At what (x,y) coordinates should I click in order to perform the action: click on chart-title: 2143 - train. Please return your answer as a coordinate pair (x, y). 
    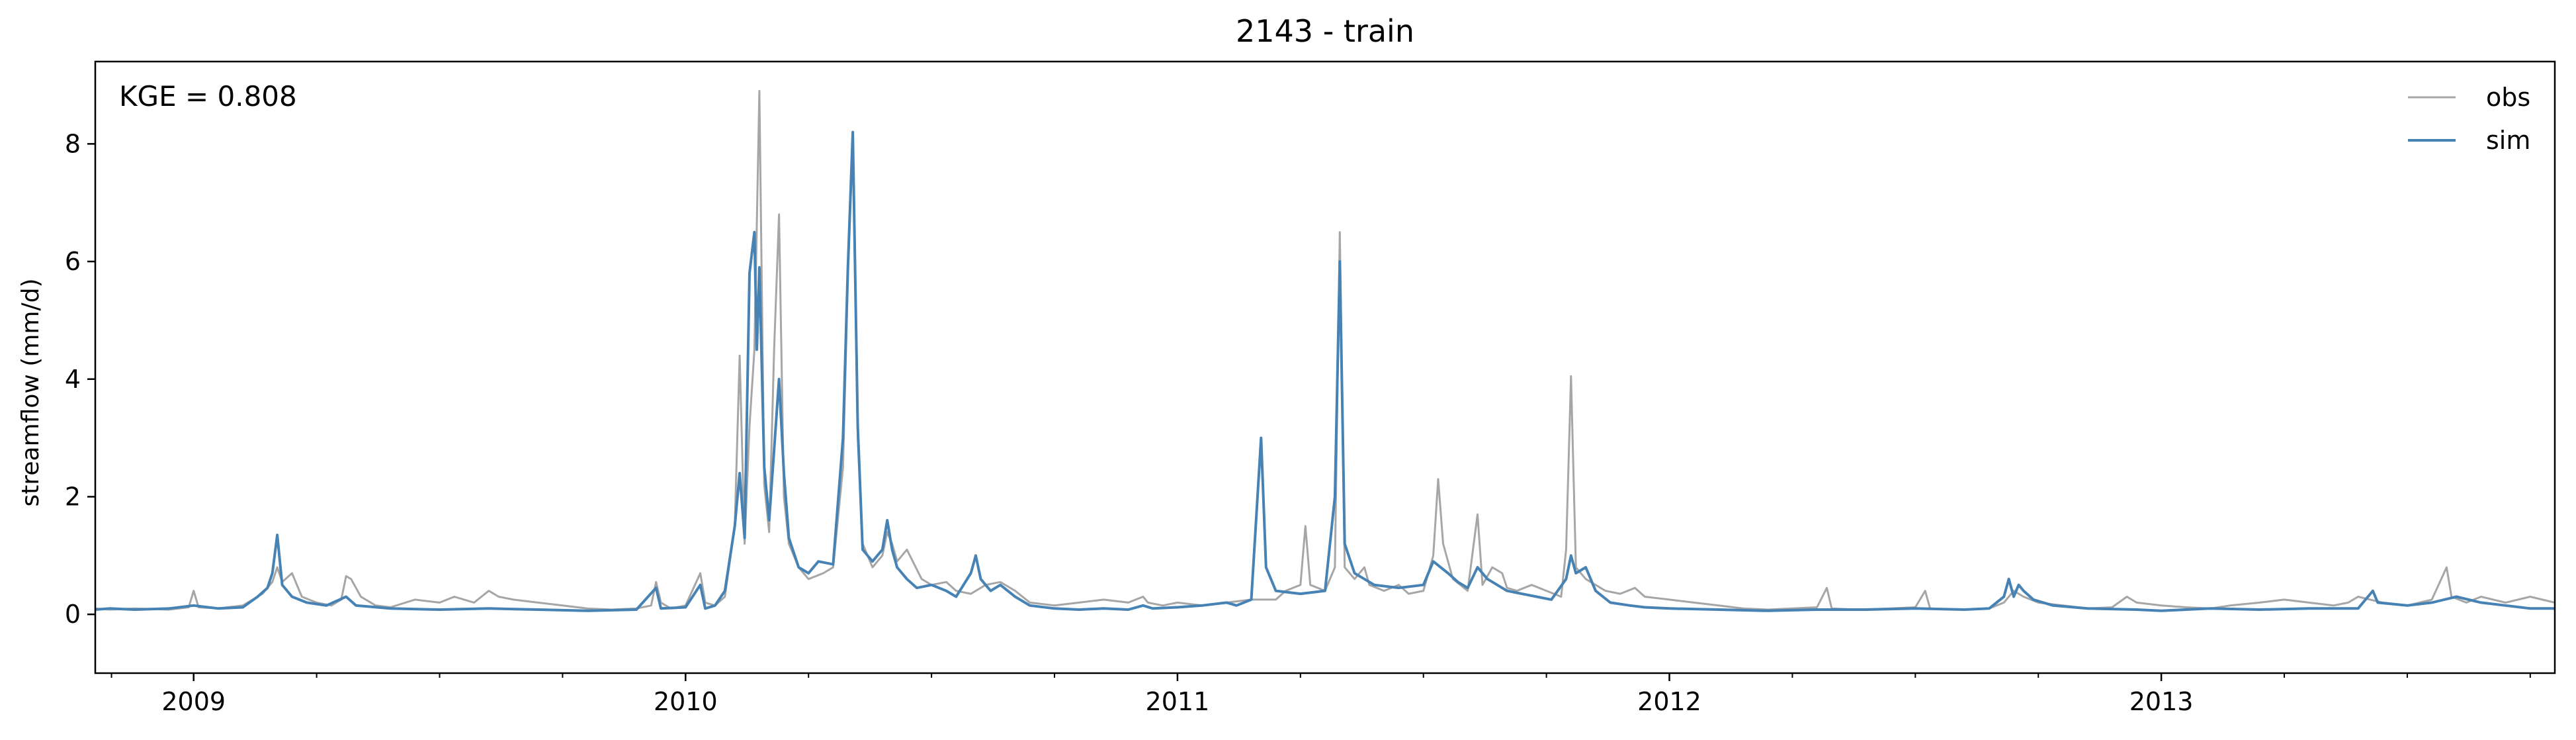
    Looking at the image, I should click on (1325, 31).